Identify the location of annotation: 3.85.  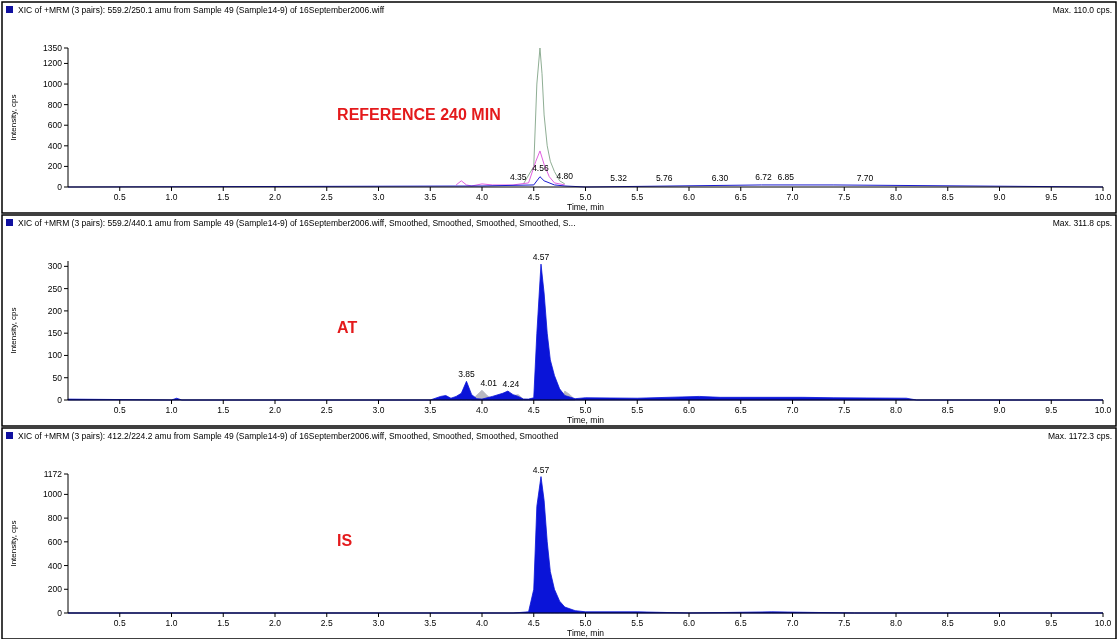
(467, 374).